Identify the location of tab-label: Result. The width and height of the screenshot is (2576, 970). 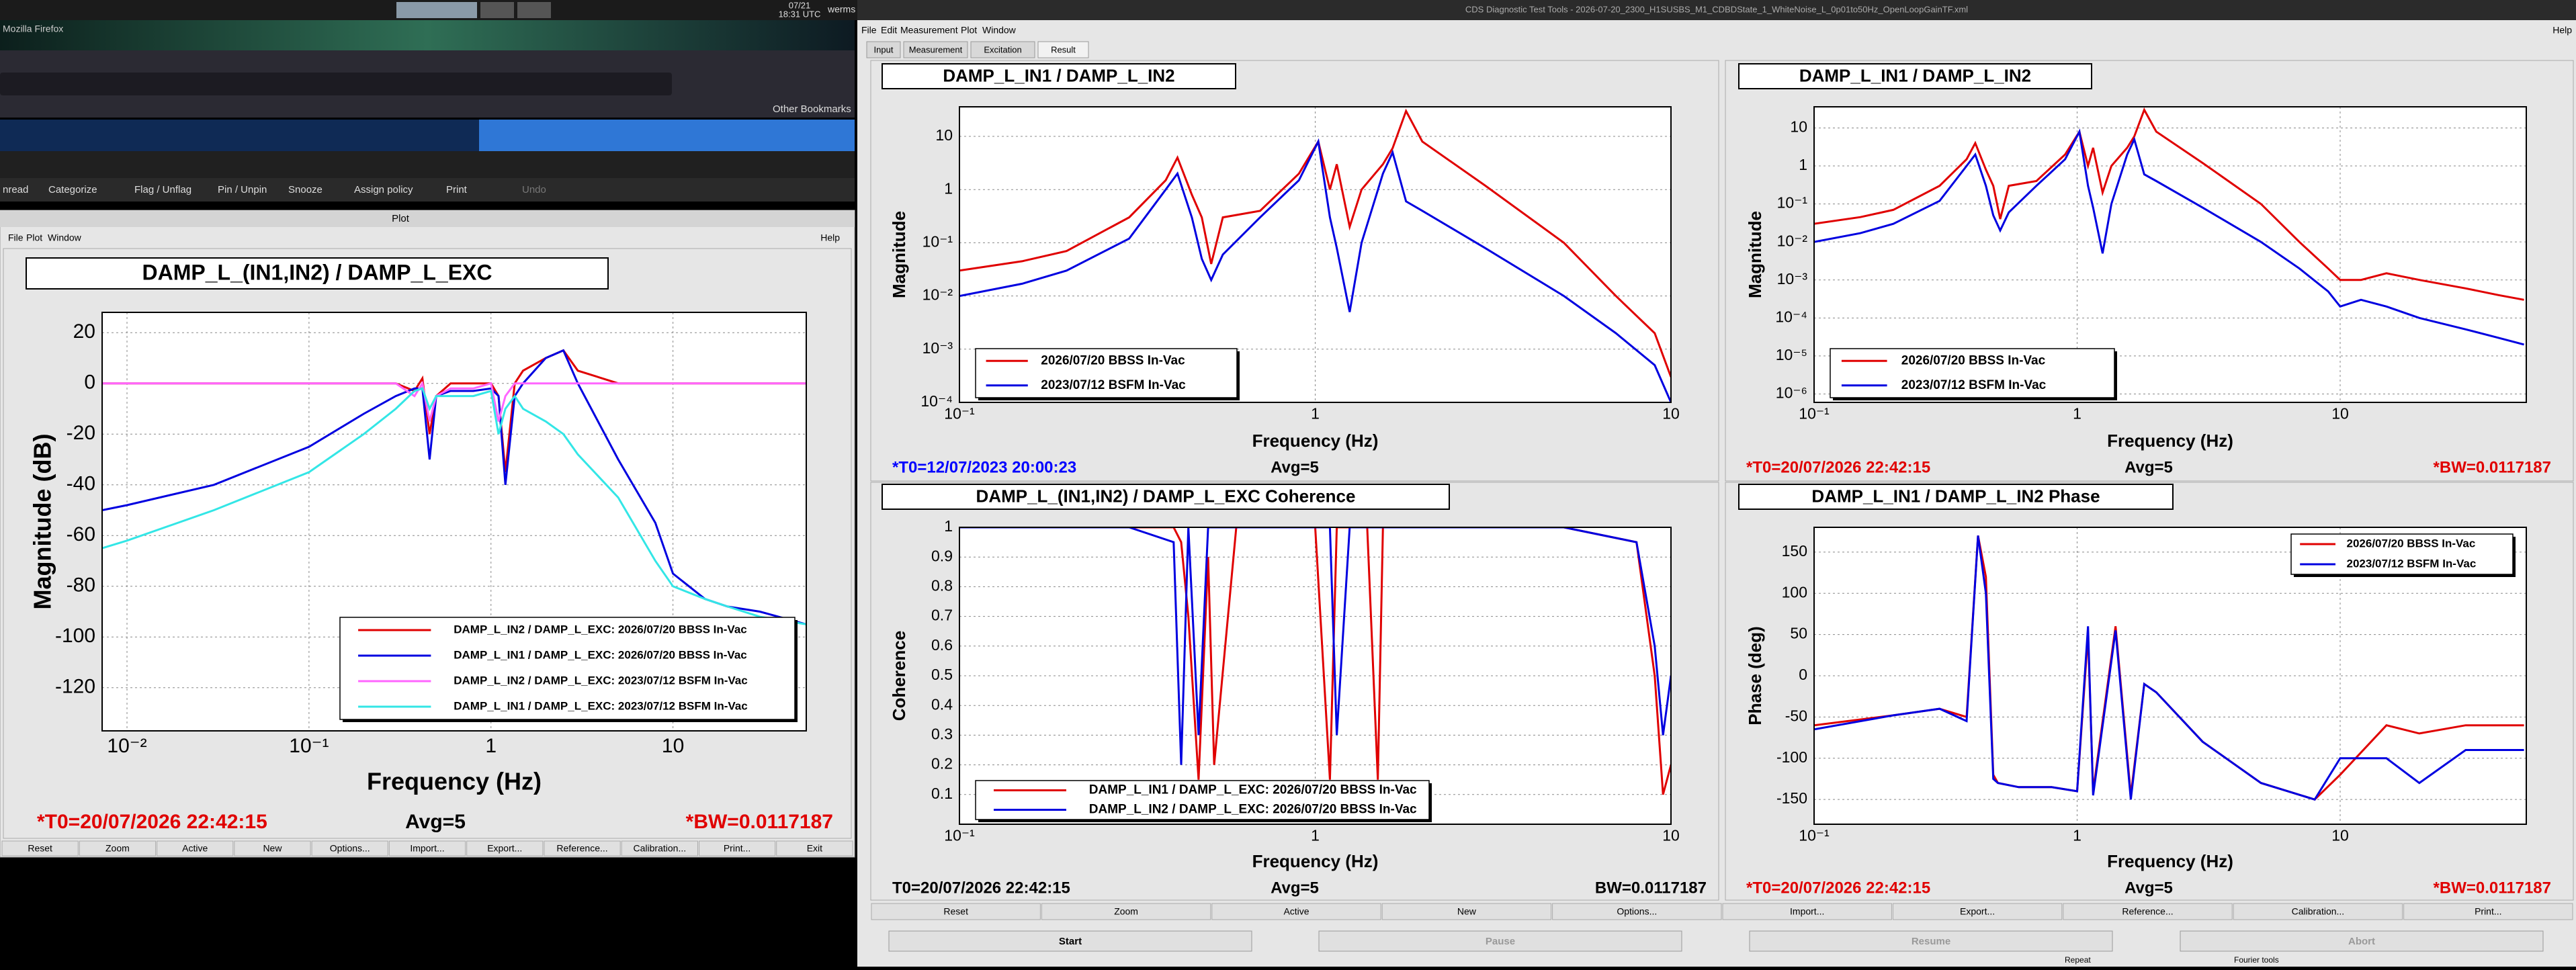
(1063, 49).